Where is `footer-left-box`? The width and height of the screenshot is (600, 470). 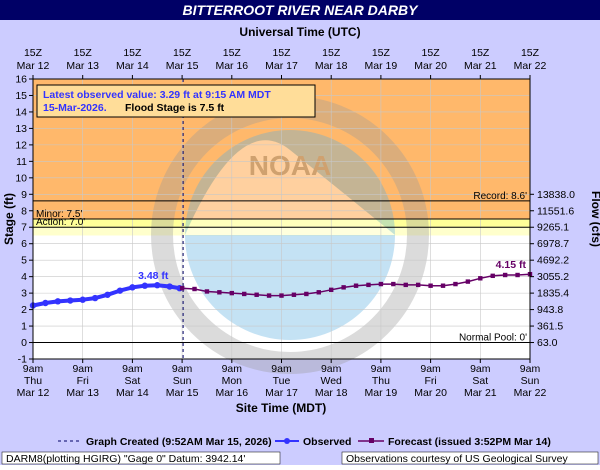 footer-left-box is located at coordinates (141, 458).